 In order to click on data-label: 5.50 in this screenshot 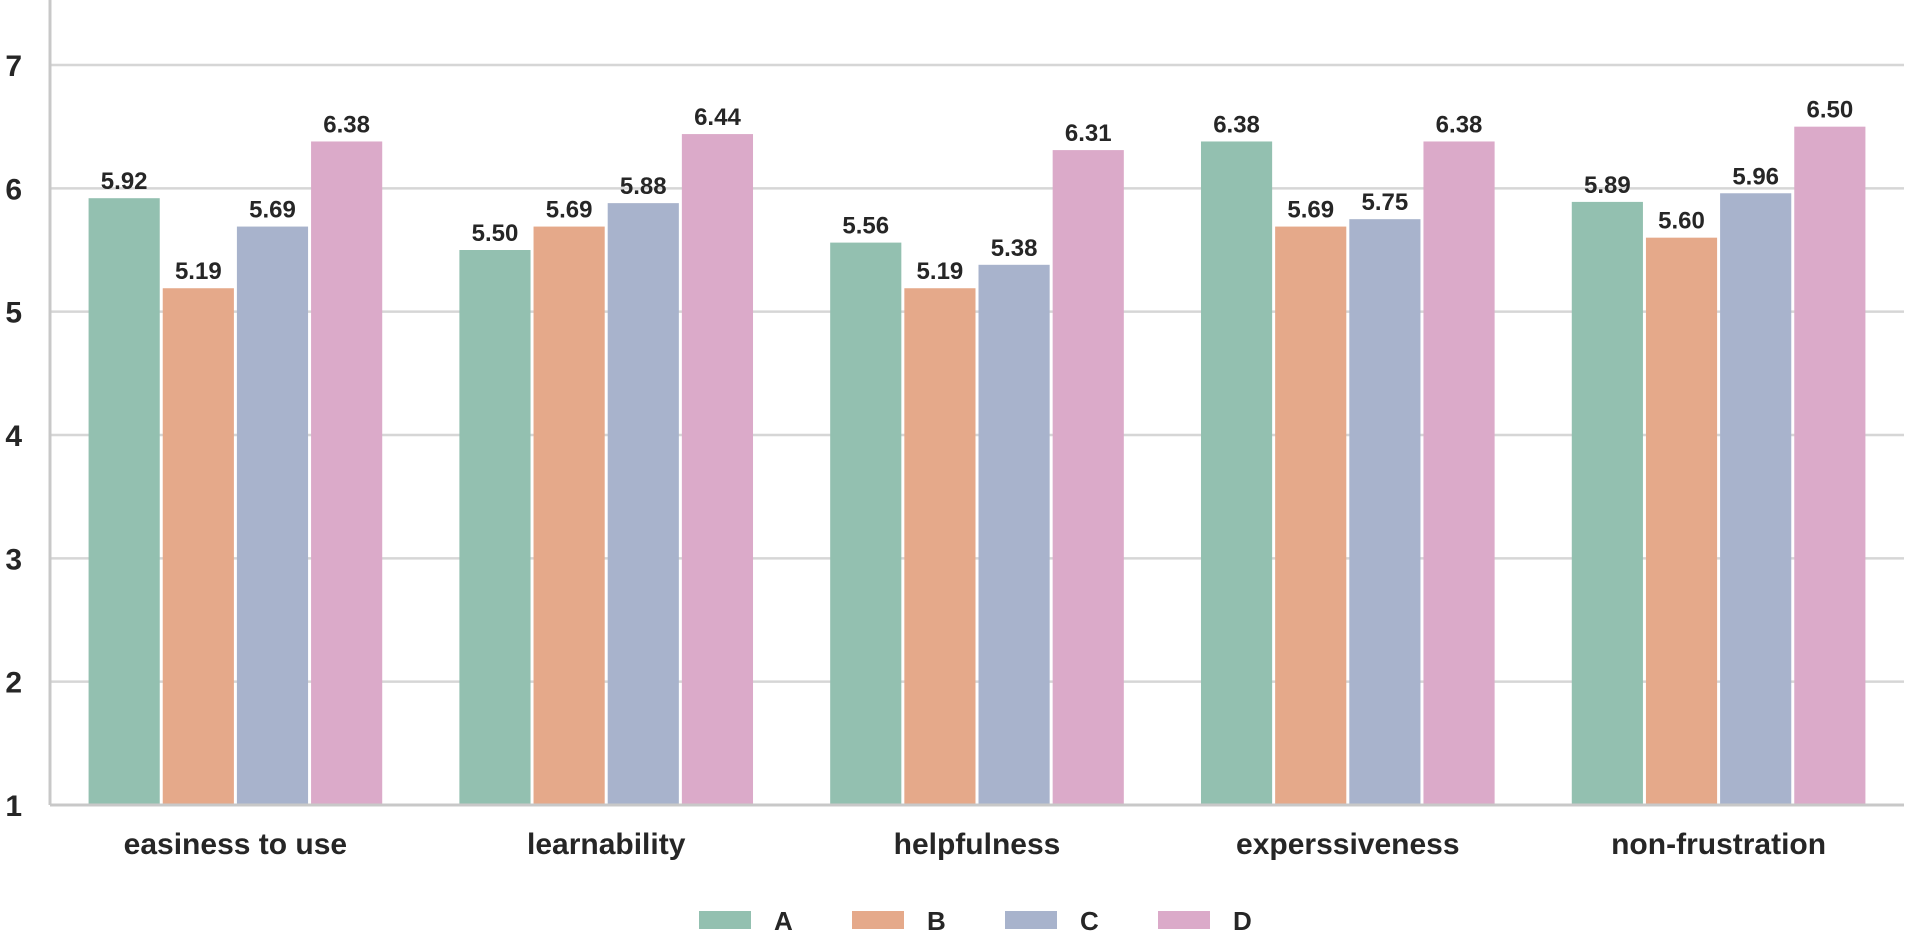, I will do `click(495, 233)`.